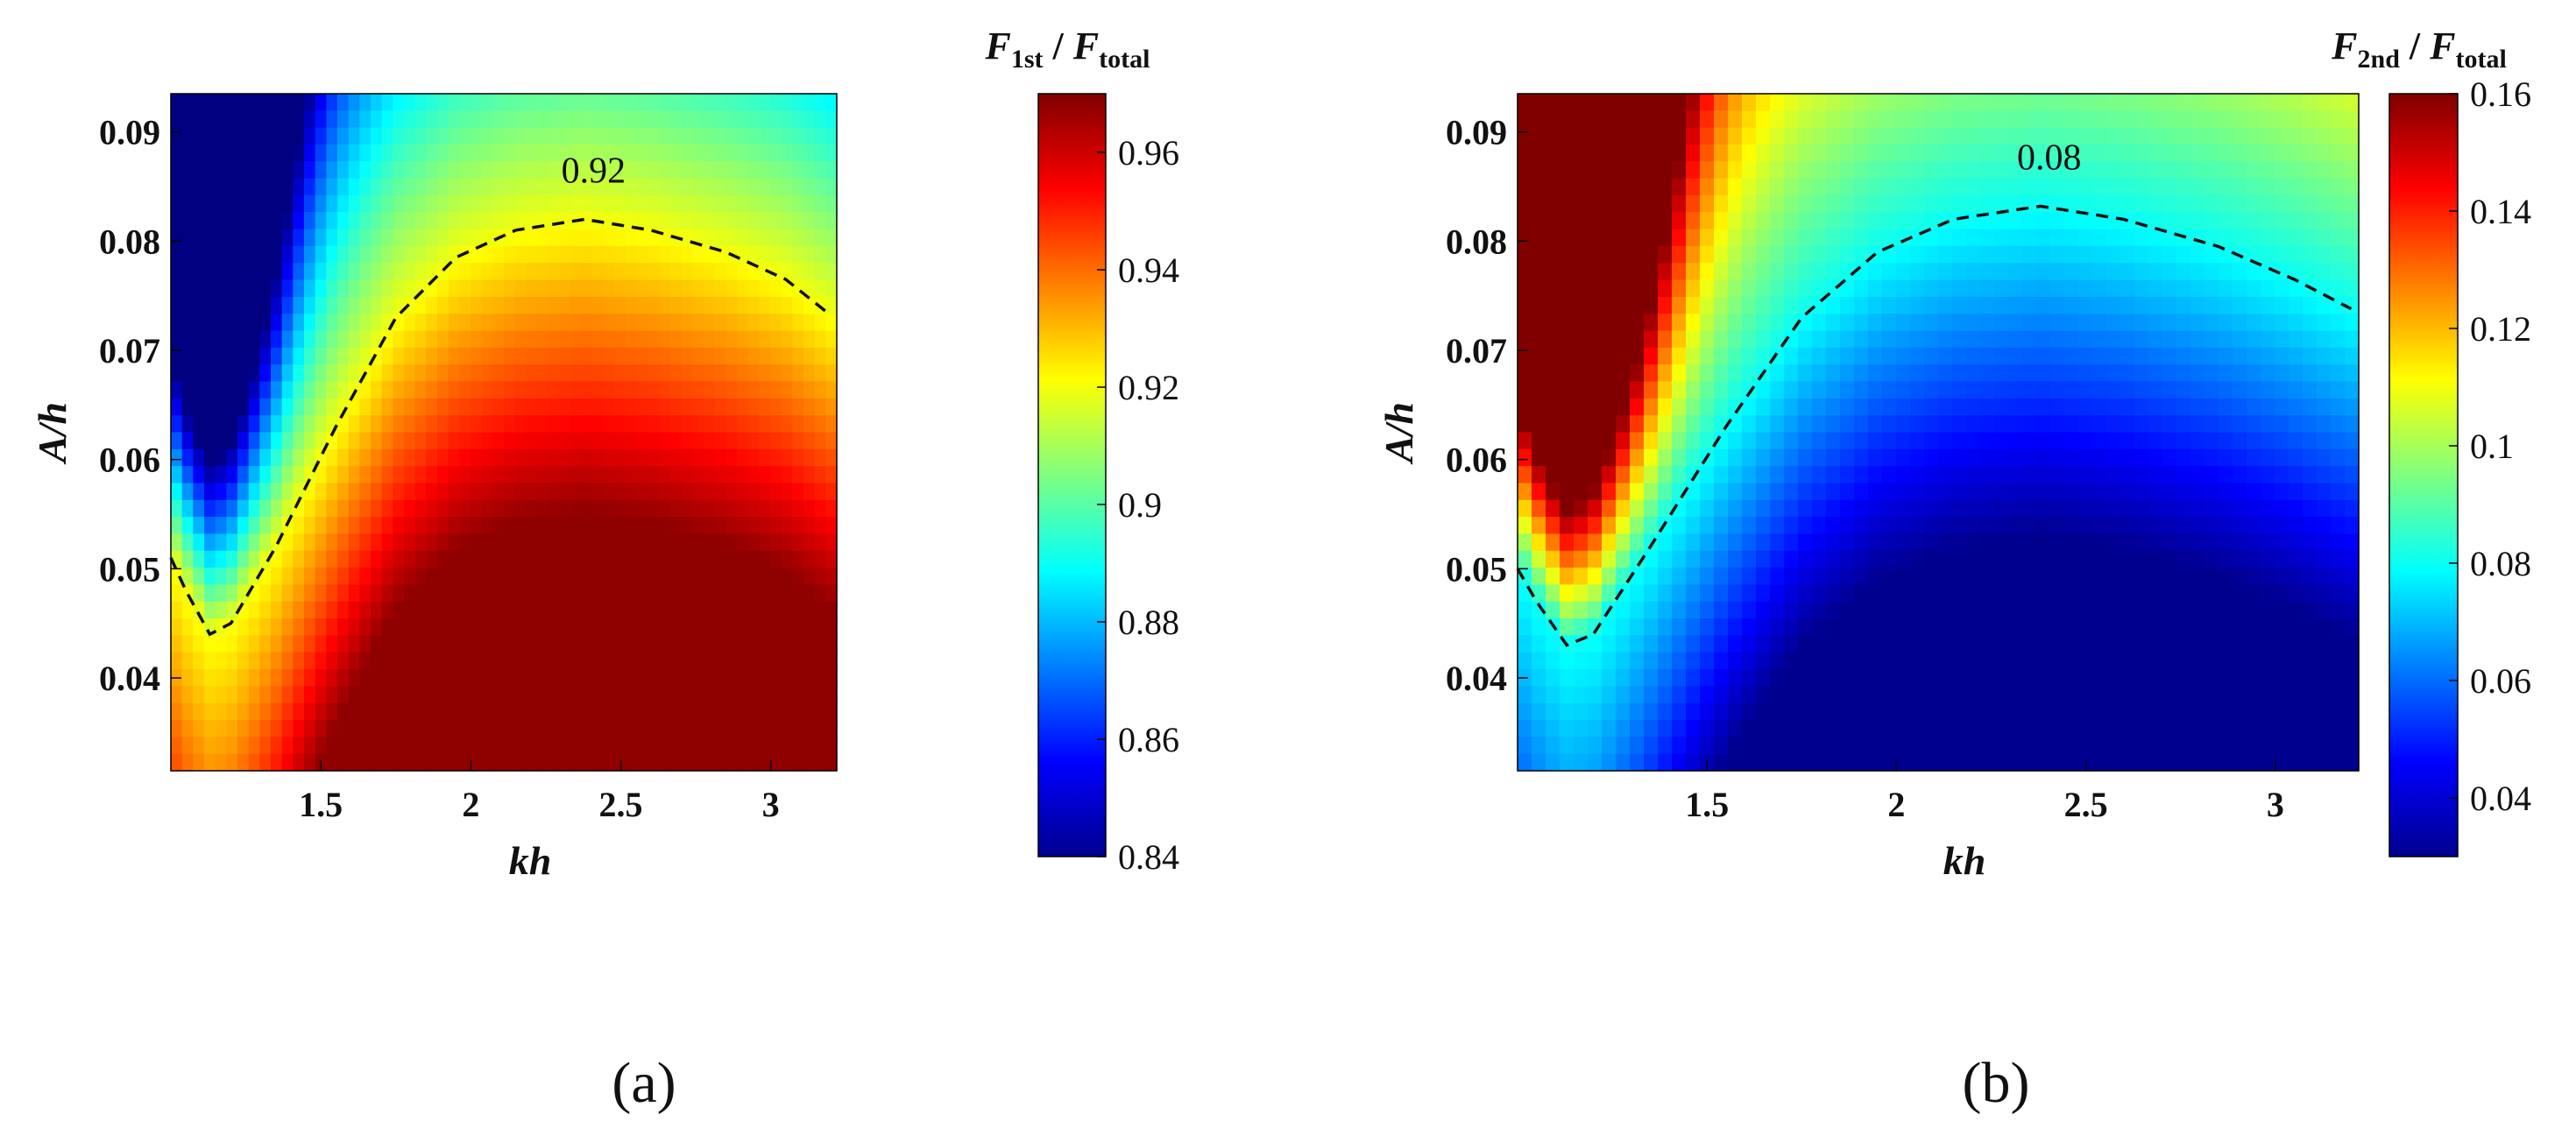 This screenshot has width=2576, height=1143. I want to click on colorbar-tick-label: 0.04, so click(2500, 798).